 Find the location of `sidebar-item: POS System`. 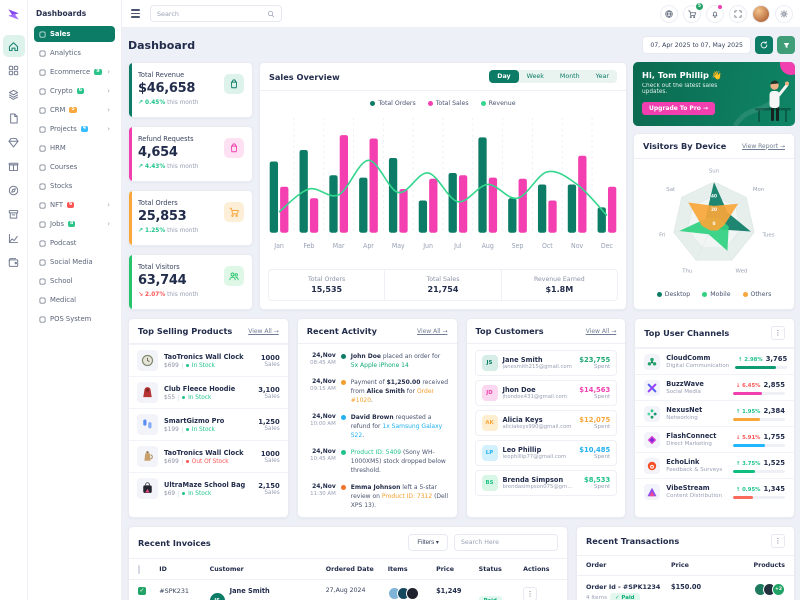

sidebar-item: POS System is located at coordinates (74, 319).